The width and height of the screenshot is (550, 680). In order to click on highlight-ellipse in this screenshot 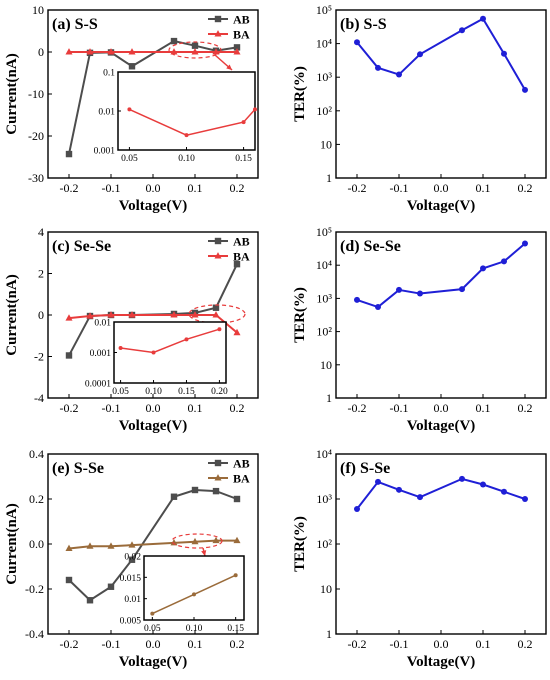, I will do `click(195, 50)`.